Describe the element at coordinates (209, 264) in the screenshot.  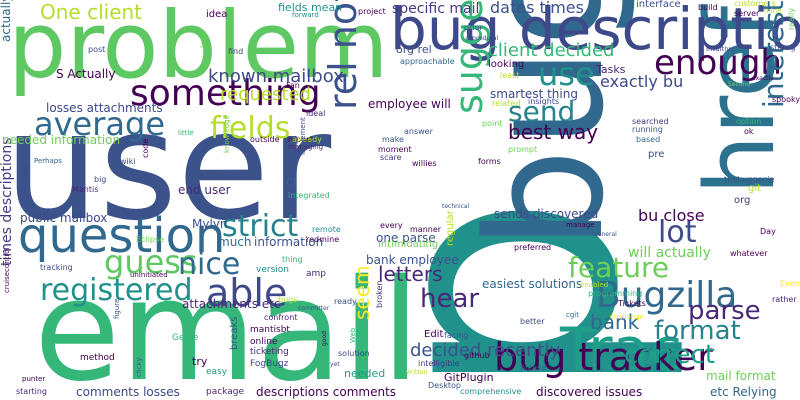
I see `word-nice: nice` at that location.